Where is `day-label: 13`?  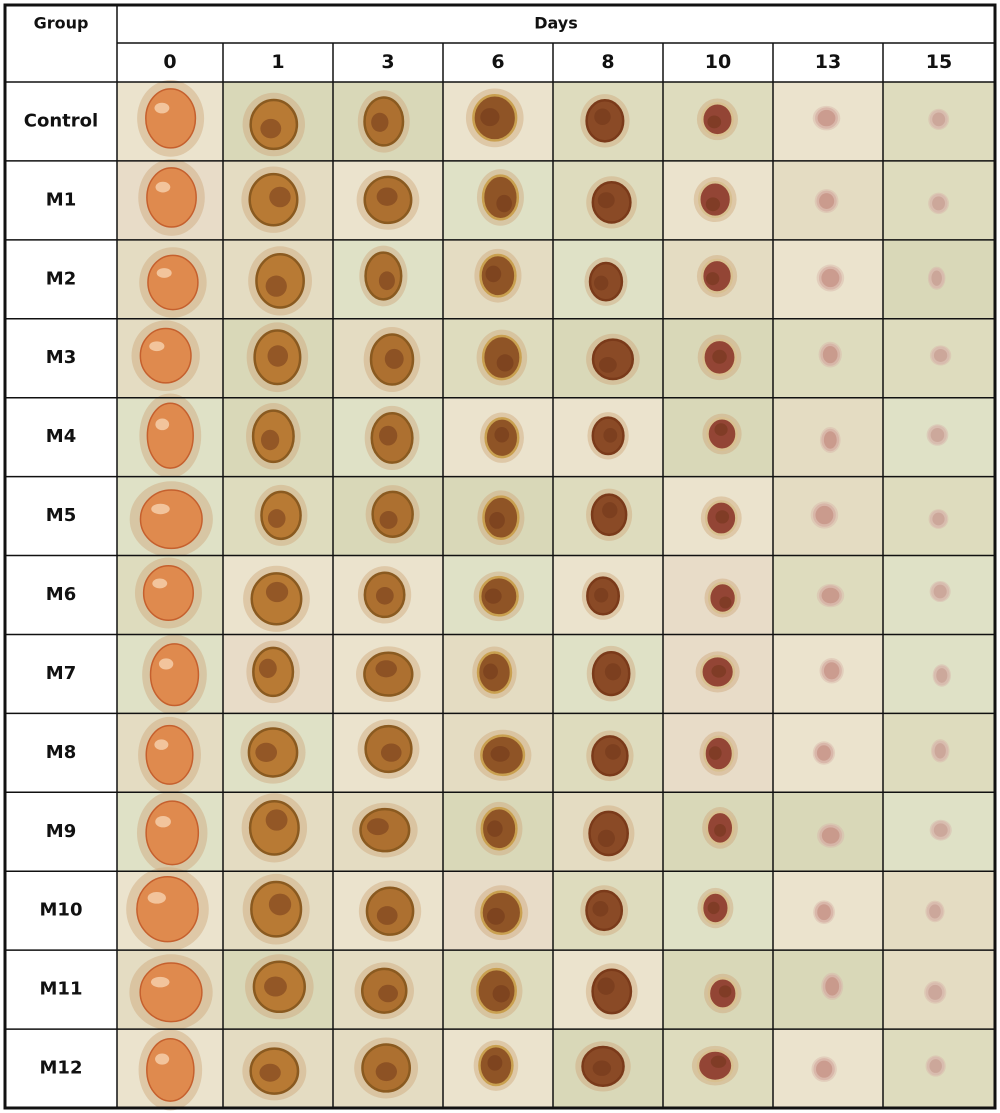 day-label: 13 is located at coordinates (828, 62).